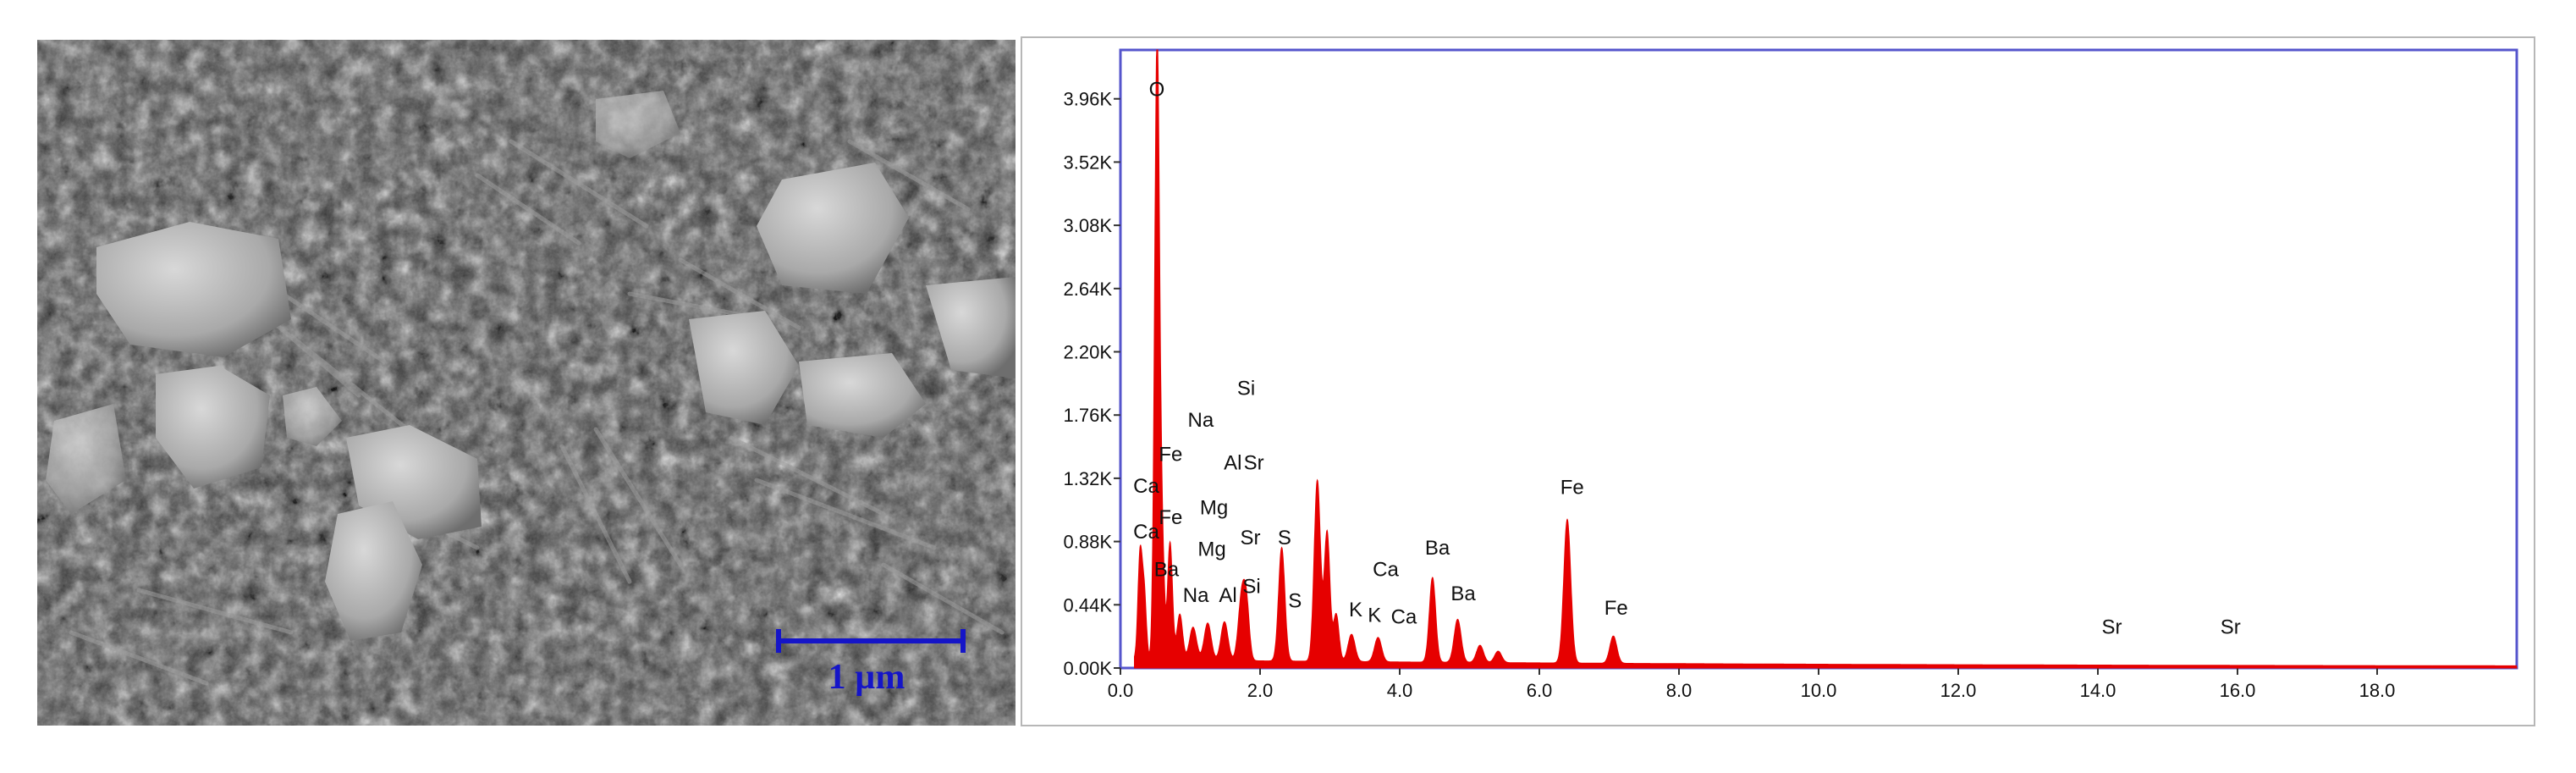  What do you see at coordinates (866, 677) in the screenshot?
I see `scale-bar-label: 1 µm` at bounding box center [866, 677].